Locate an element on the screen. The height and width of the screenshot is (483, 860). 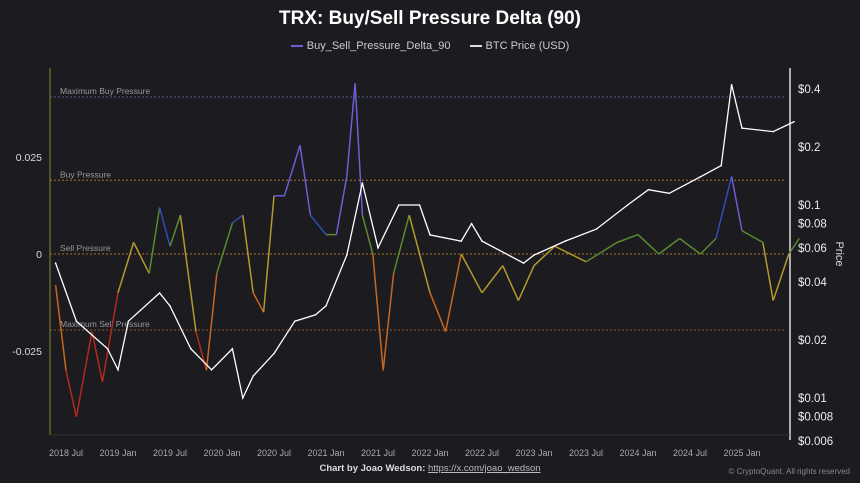
y-right-tick-label: $0.2 is located at coordinates (809, 148).